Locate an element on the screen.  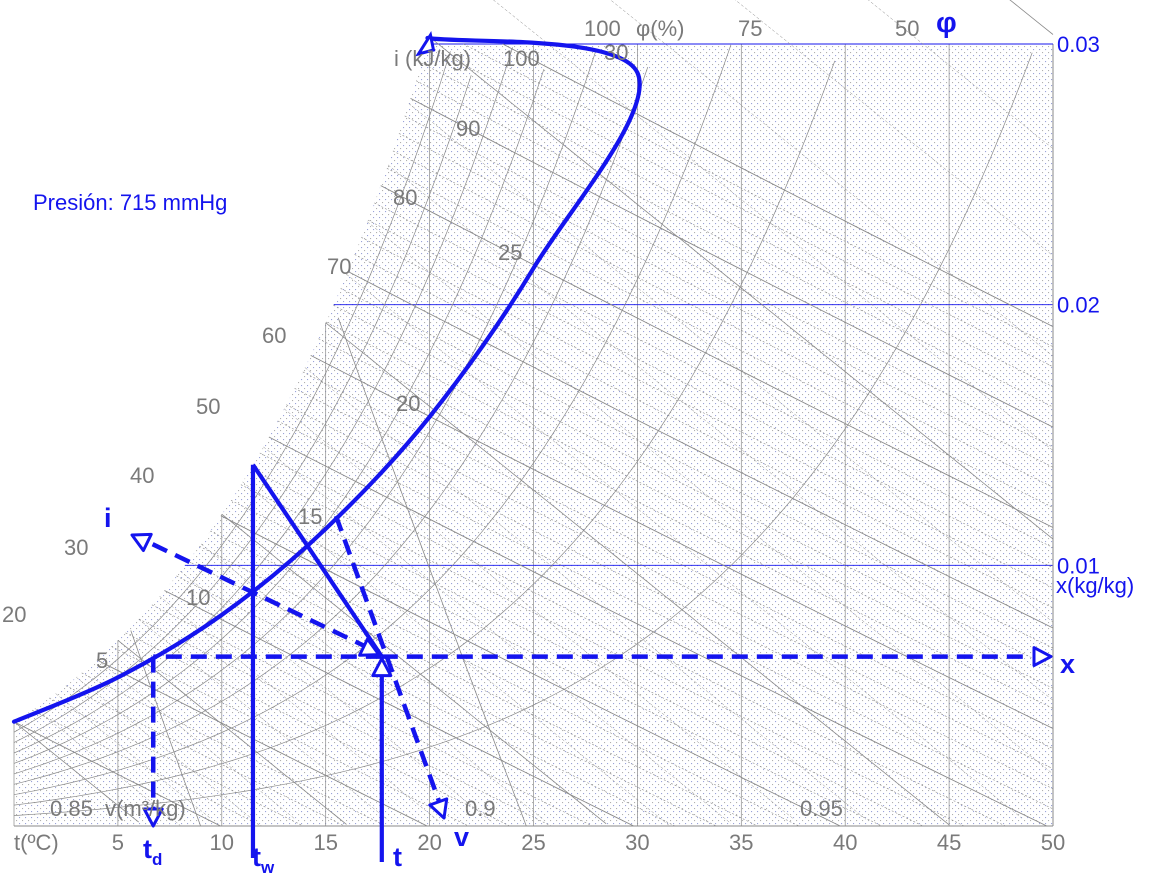
i-tick-label: 80 is located at coordinates (405, 197).